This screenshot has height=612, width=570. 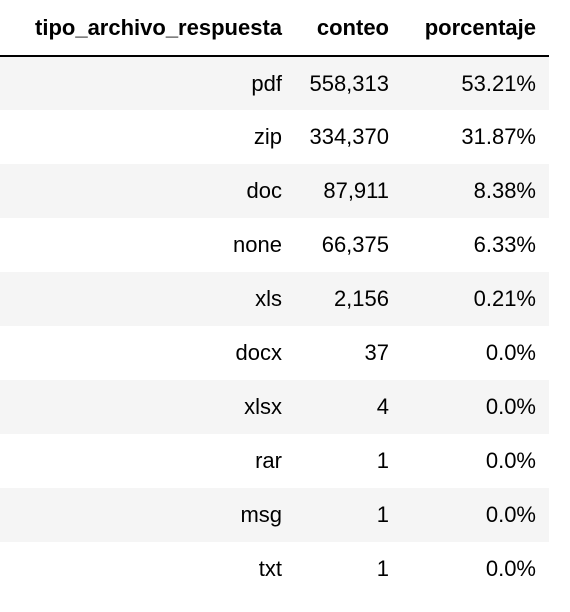 I want to click on cell-tipo: docx, so click(x=146, y=353).